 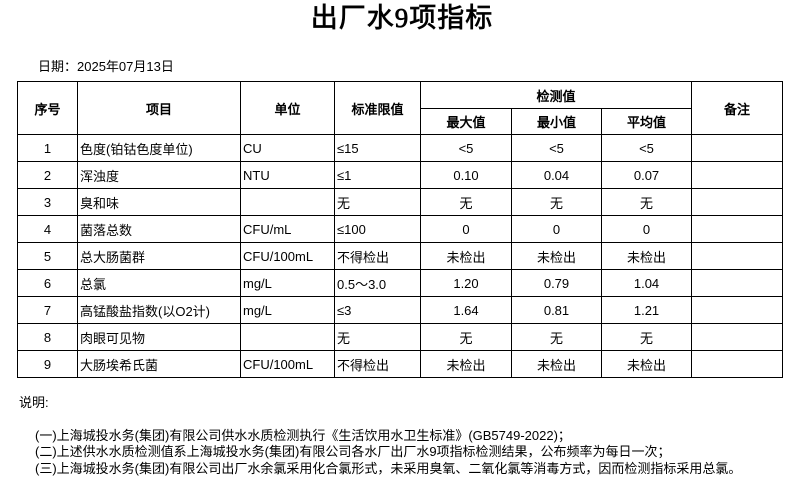 I want to click on row-min: <5, so click(x=556, y=148).